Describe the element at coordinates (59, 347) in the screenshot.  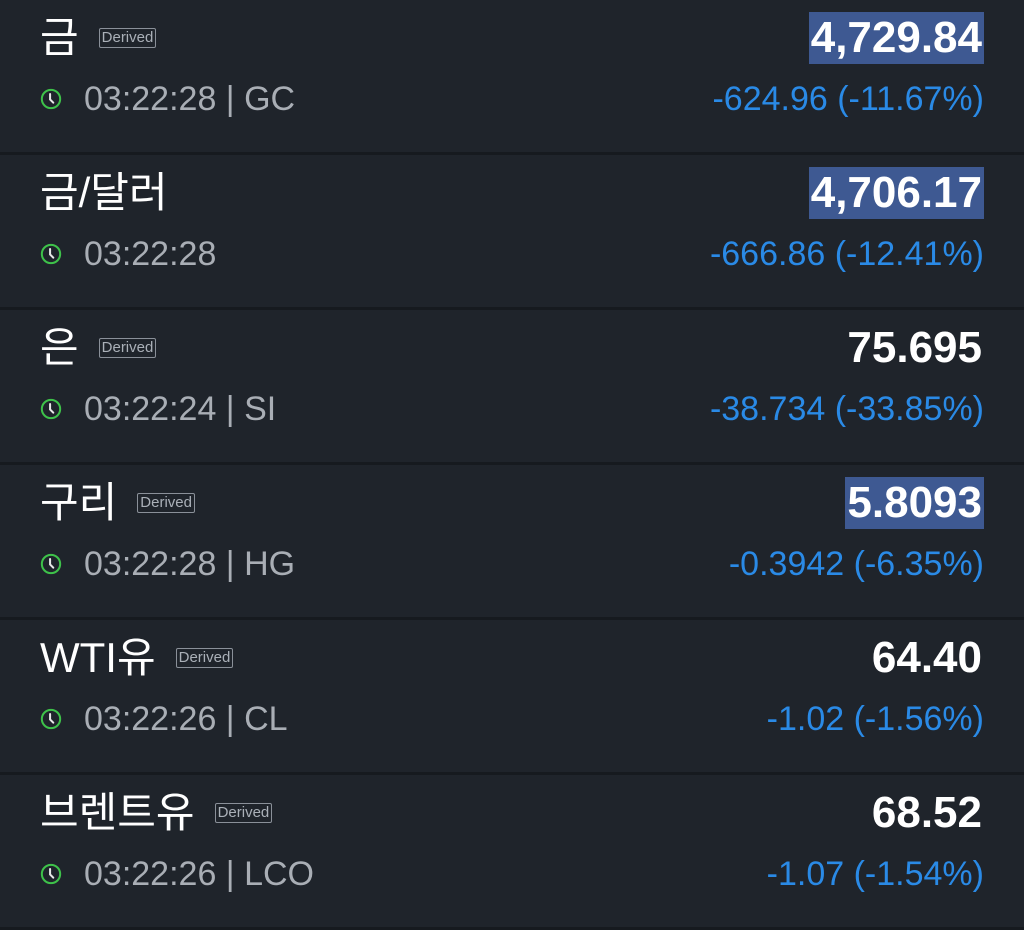
I see `instrument-name: 은` at that location.